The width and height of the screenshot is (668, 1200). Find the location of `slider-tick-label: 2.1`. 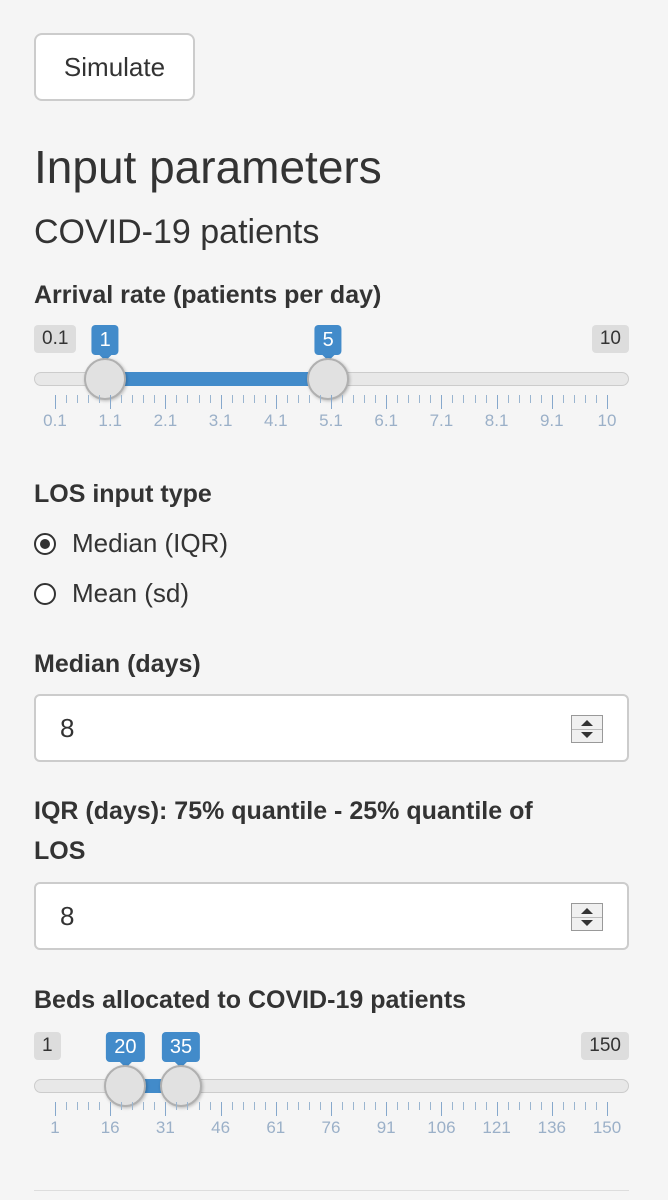

slider-tick-label: 2.1 is located at coordinates (165, 420).